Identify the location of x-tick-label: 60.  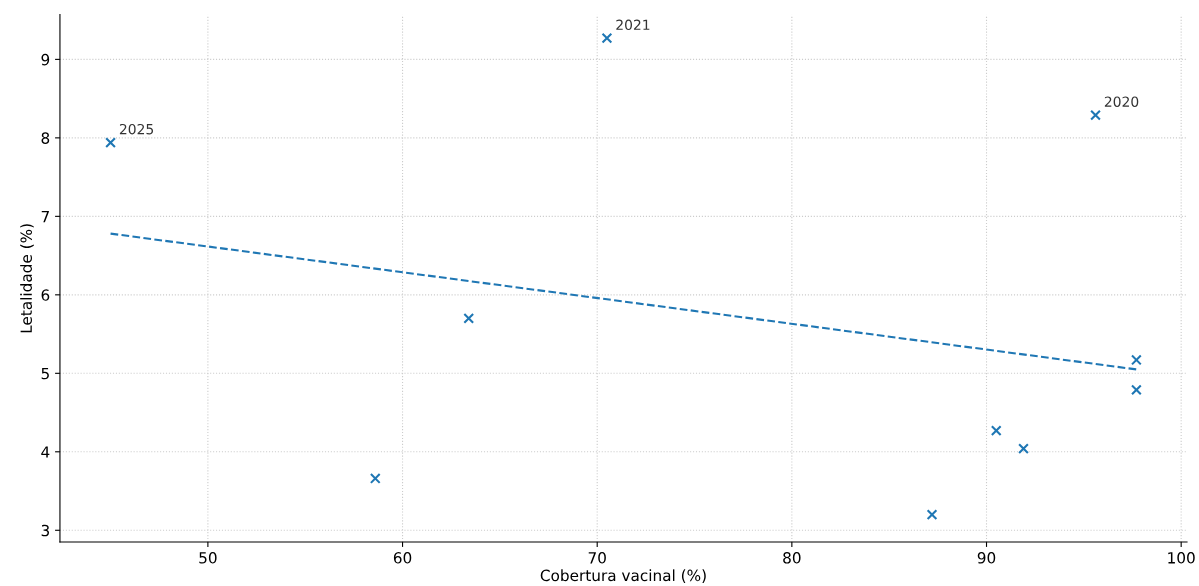
(402, 558).